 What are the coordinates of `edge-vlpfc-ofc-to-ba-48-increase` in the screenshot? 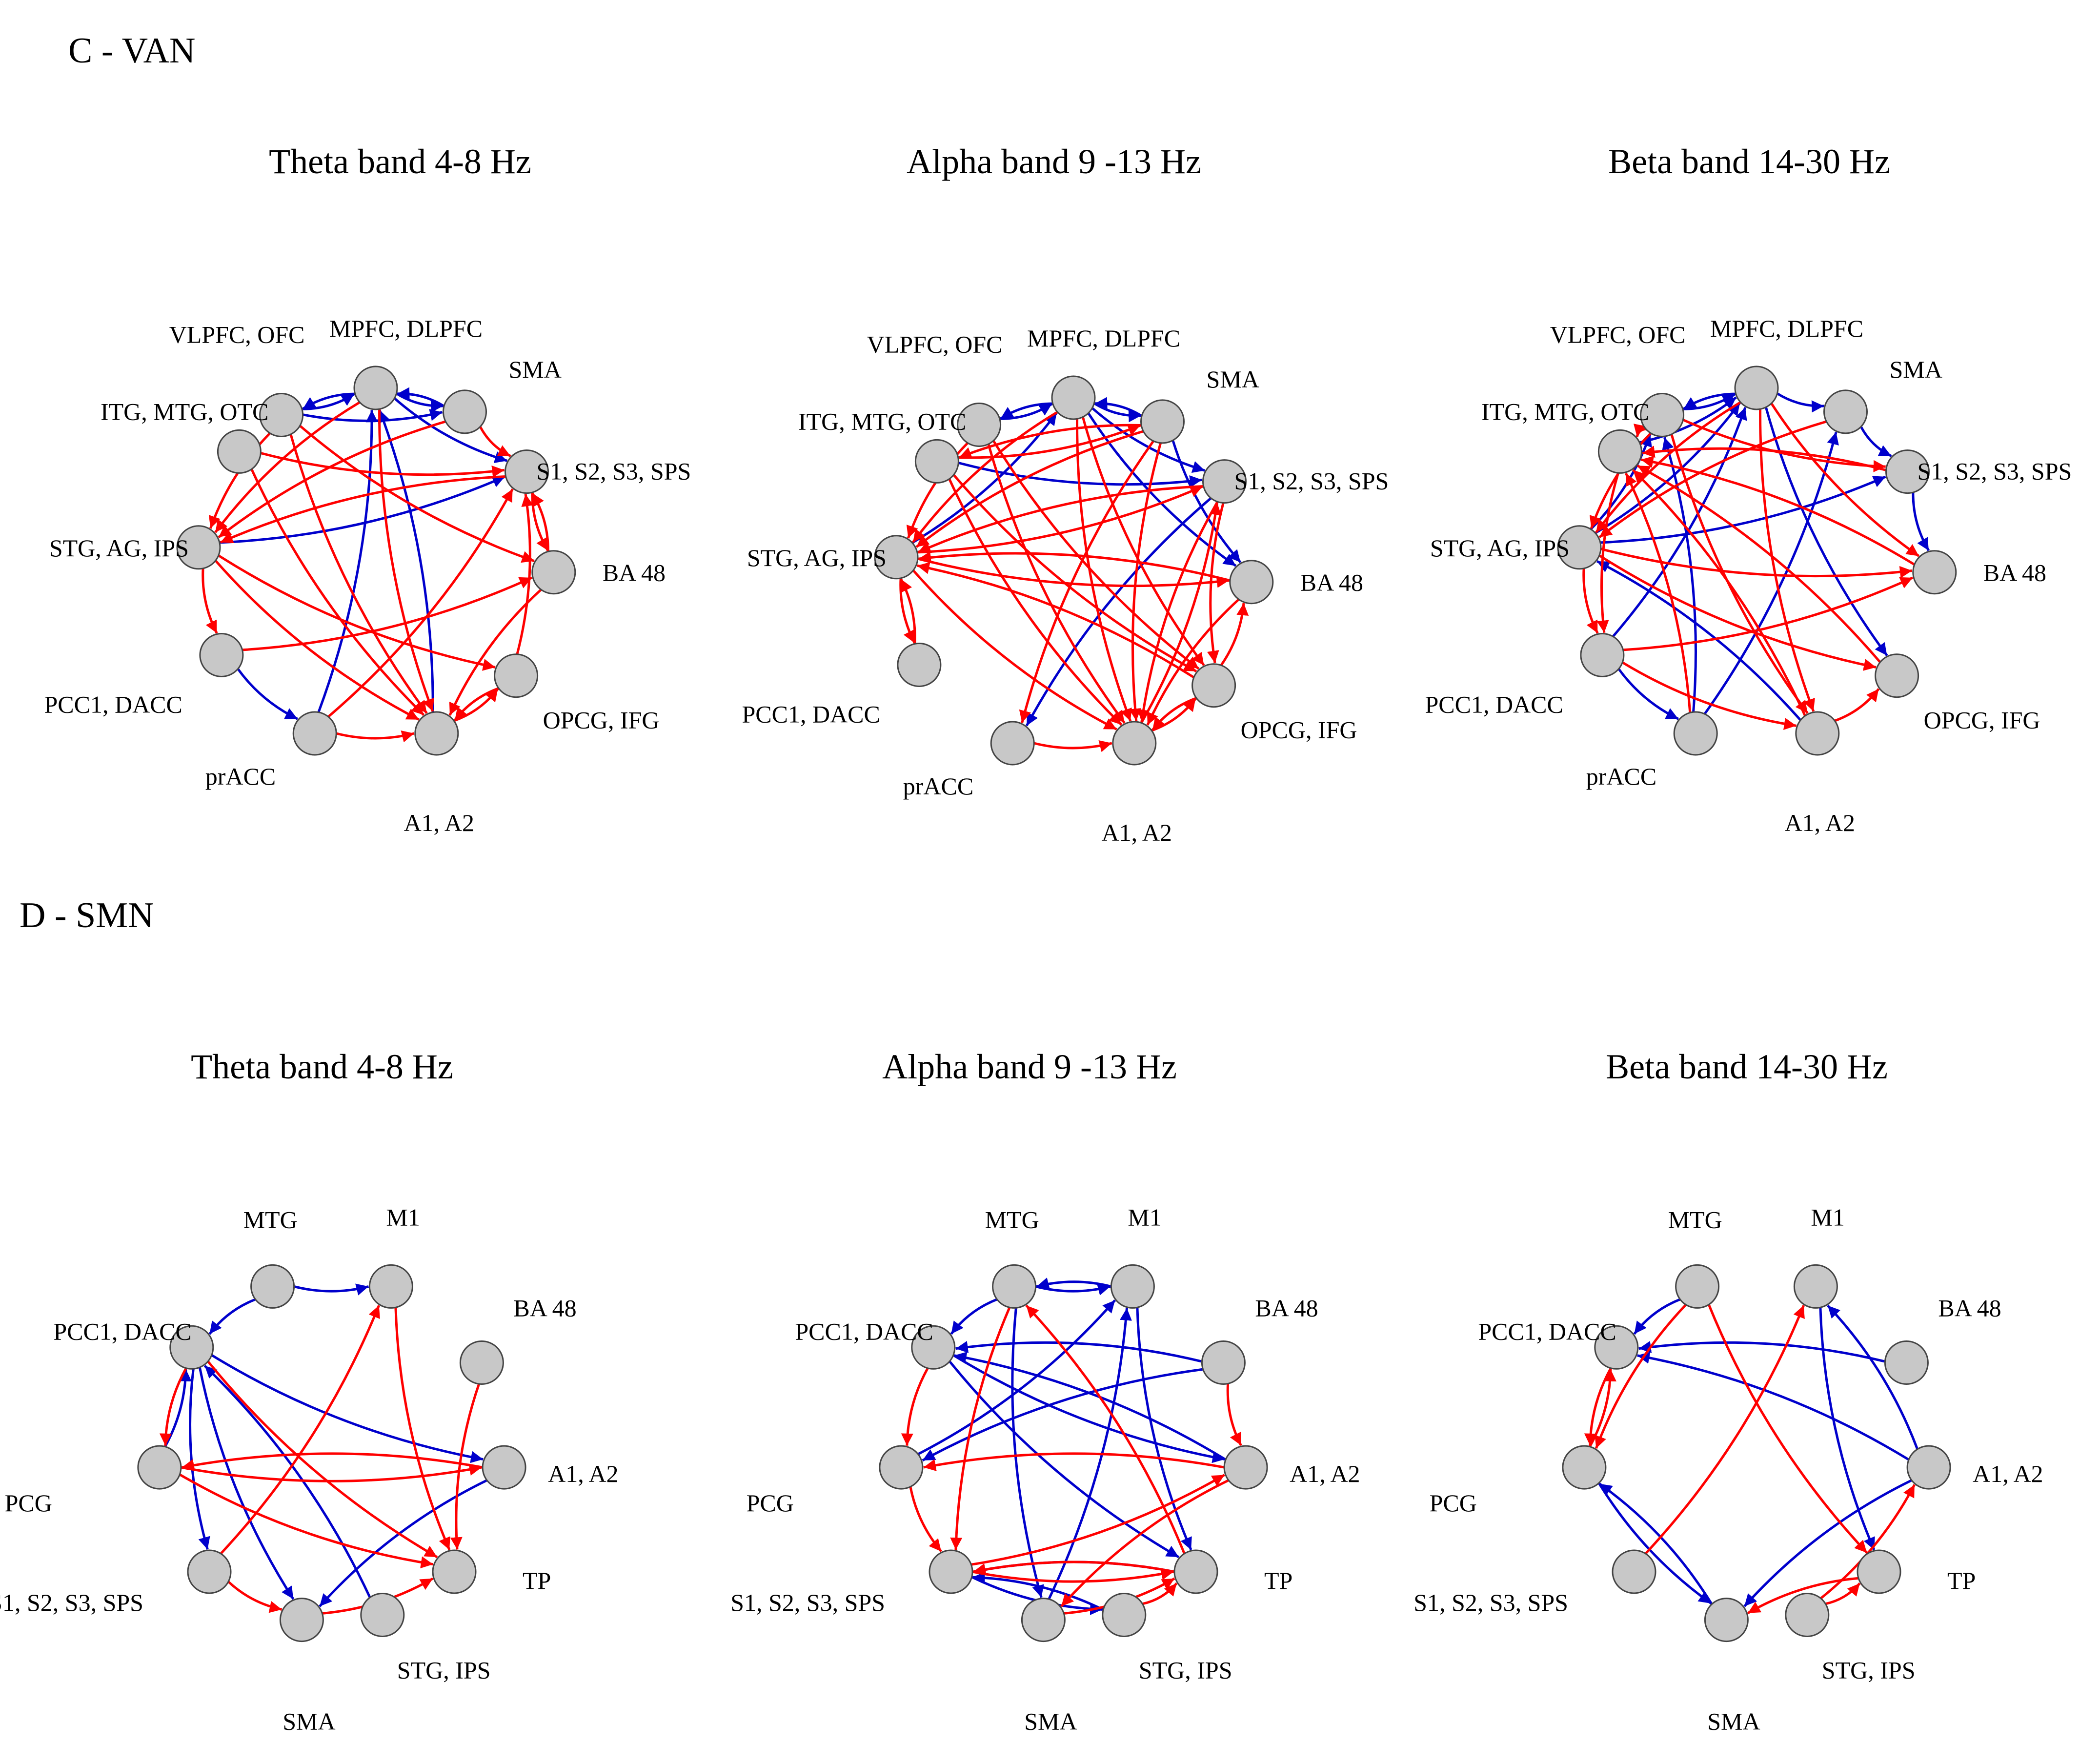 It's located at (417, 494).